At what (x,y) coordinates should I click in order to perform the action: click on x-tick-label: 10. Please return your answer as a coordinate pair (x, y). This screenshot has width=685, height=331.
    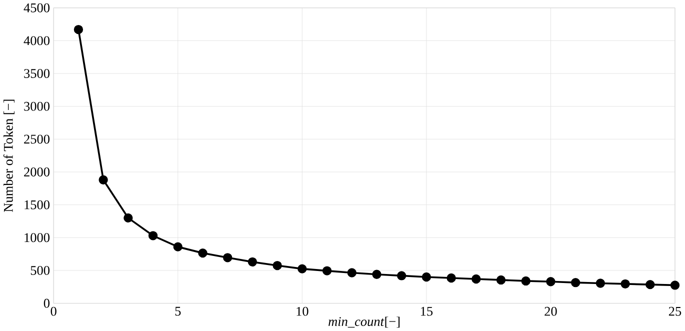
    Looking at the image, I should click on (302, 311).